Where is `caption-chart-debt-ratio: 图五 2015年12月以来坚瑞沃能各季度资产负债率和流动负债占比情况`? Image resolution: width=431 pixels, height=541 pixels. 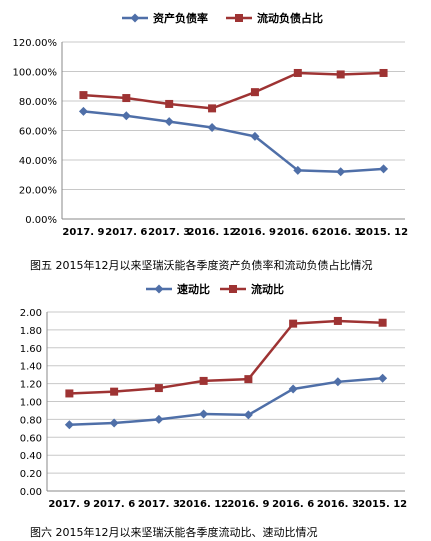
caption-chart-debt-ratio: 图五 2015年12月以来坚瑞沃能各季度资产负债率和流动负债占比情况 is located at coordinates (201, 265).